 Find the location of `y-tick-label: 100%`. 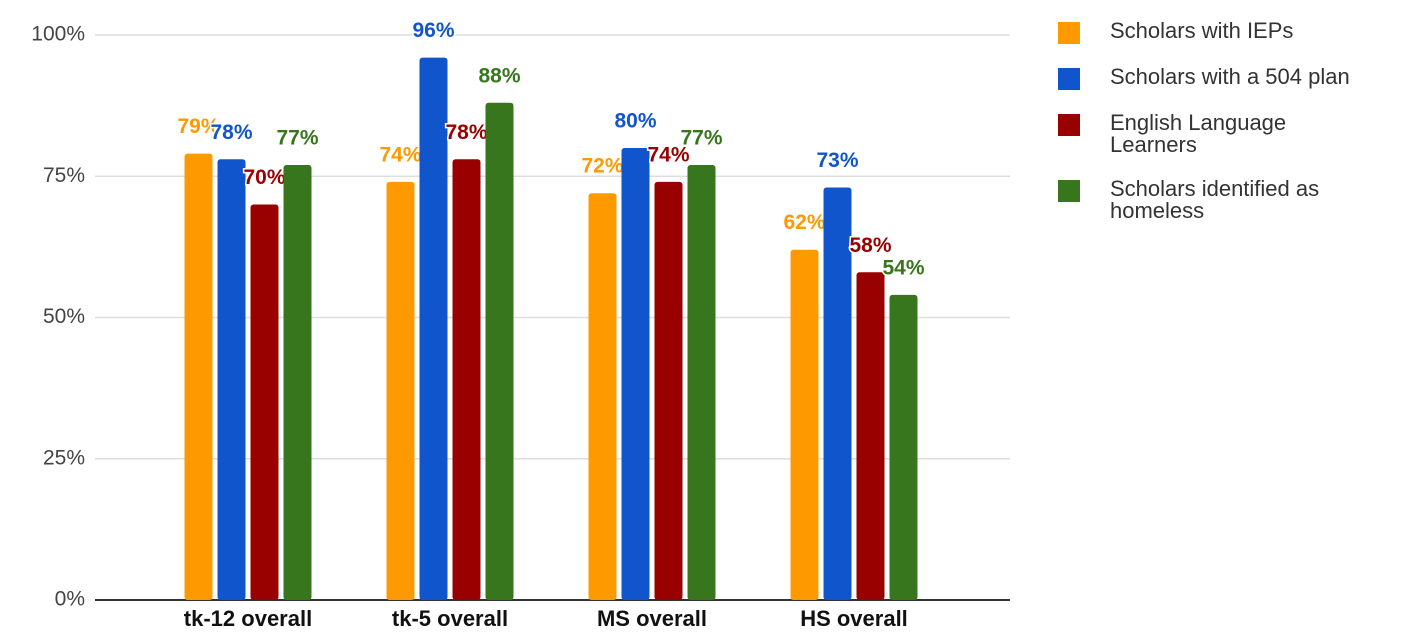

y-tick-label: 100% is located at coordinates (58, 34).